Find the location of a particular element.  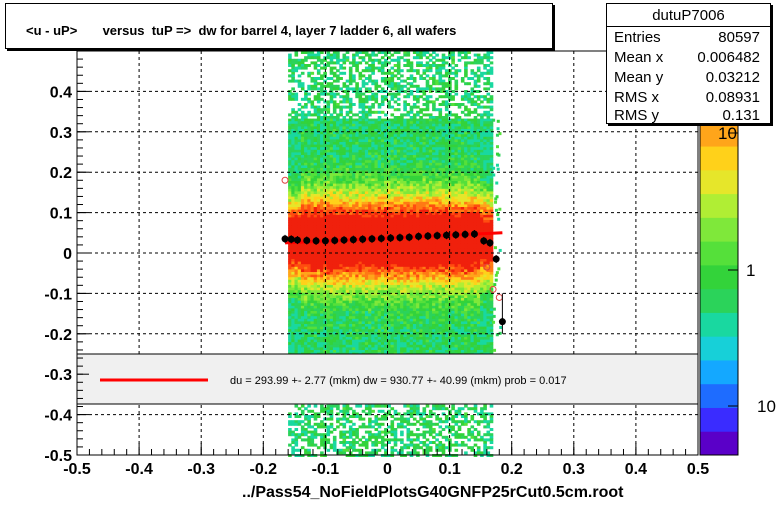

y-tick-label: -0.5 is located at coordinates (58, 456).